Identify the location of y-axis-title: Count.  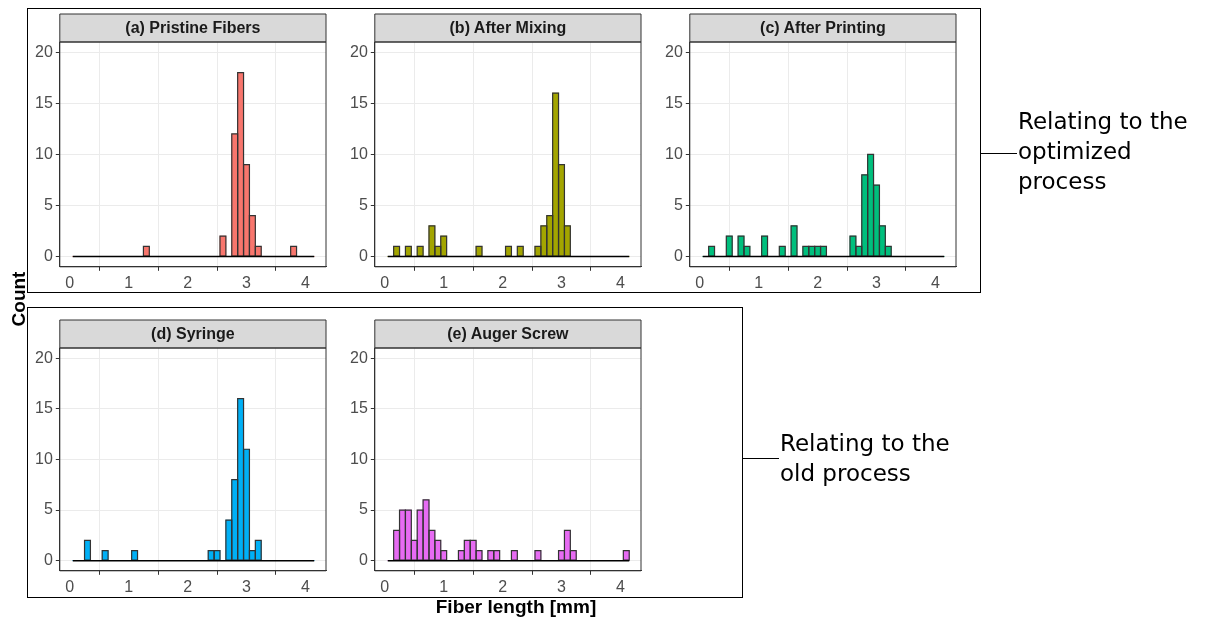
(19, 299).